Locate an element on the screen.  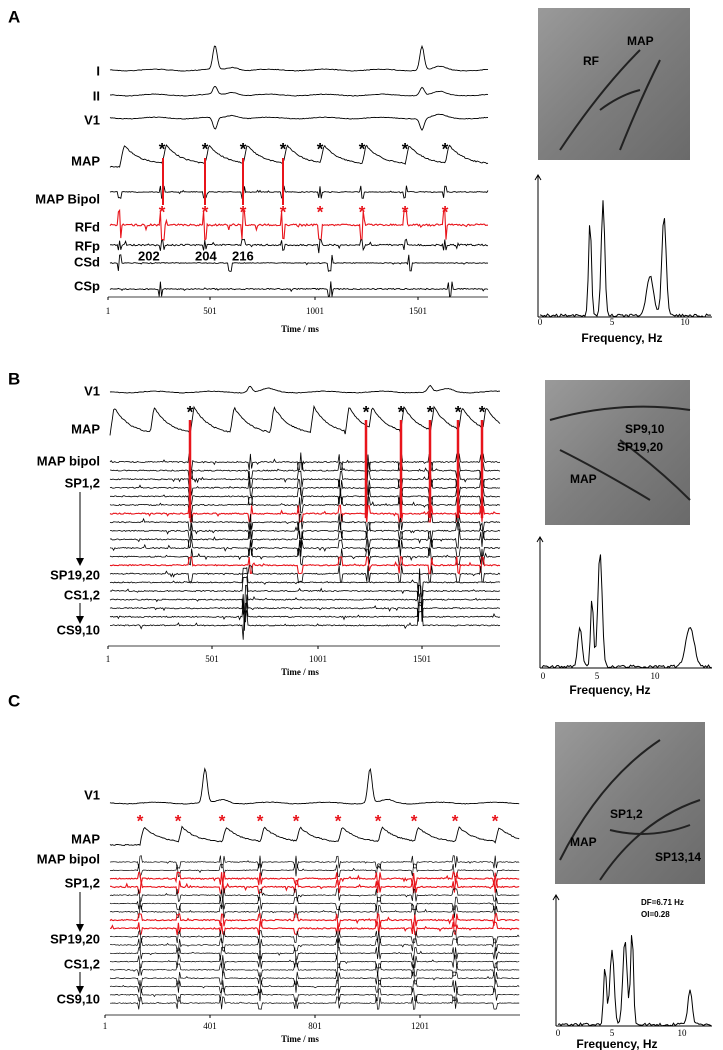
trace-label: II is located at coordinates (96, 95).